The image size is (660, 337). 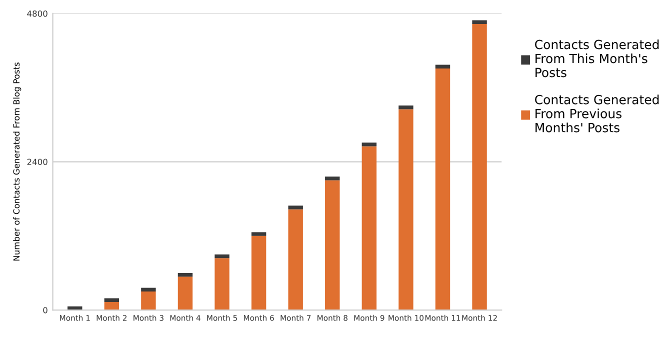 What do you see at coordinates (17, 161) in the screenshot?
I see `y-axis-title: Number of Contacts Generated From Blog Posts` at bounding box center [17, 161].